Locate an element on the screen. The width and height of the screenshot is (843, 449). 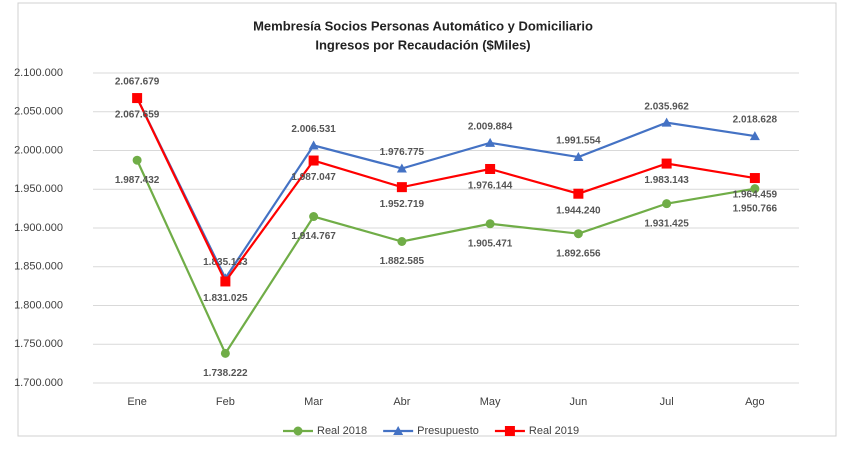
data-label: 1.931.425 is located at coordinates (666, 223).